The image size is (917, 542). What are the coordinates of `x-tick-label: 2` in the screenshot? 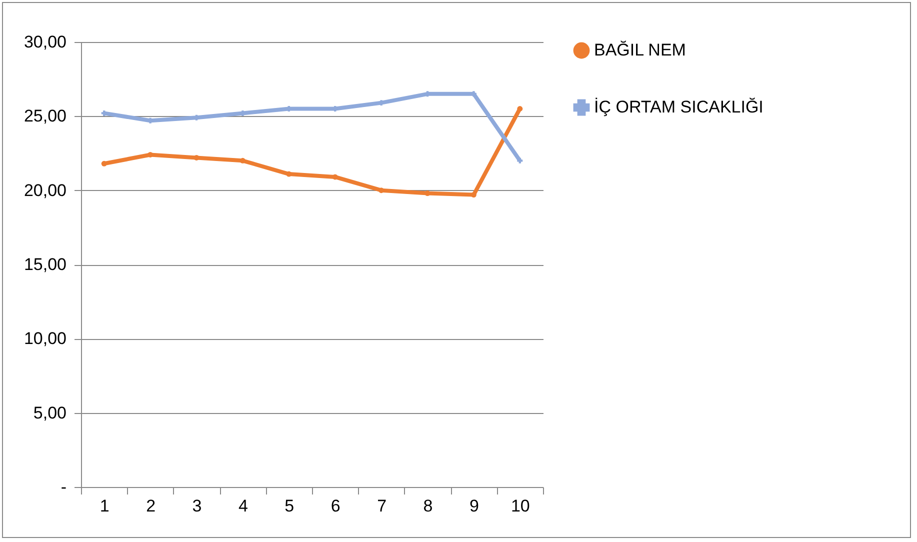 It's located at (151, 506).